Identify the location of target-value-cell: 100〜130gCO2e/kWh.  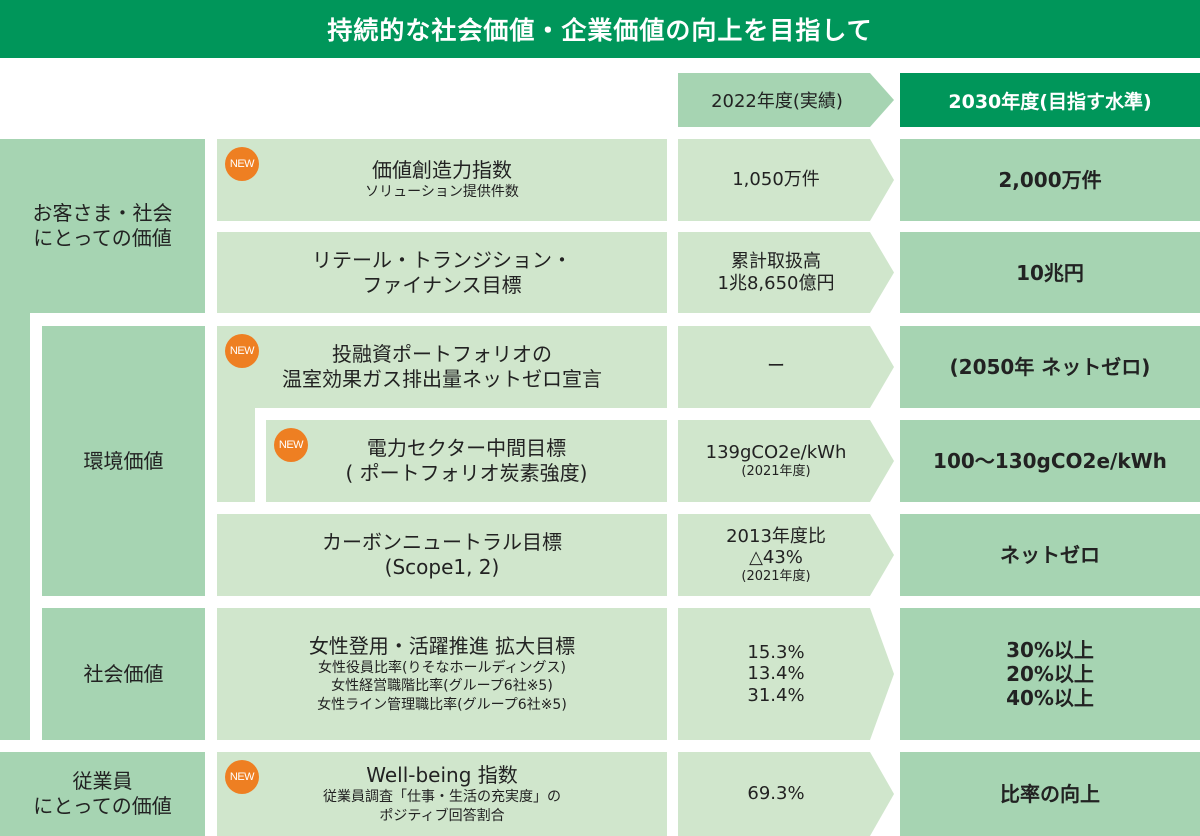
(1050, 461).